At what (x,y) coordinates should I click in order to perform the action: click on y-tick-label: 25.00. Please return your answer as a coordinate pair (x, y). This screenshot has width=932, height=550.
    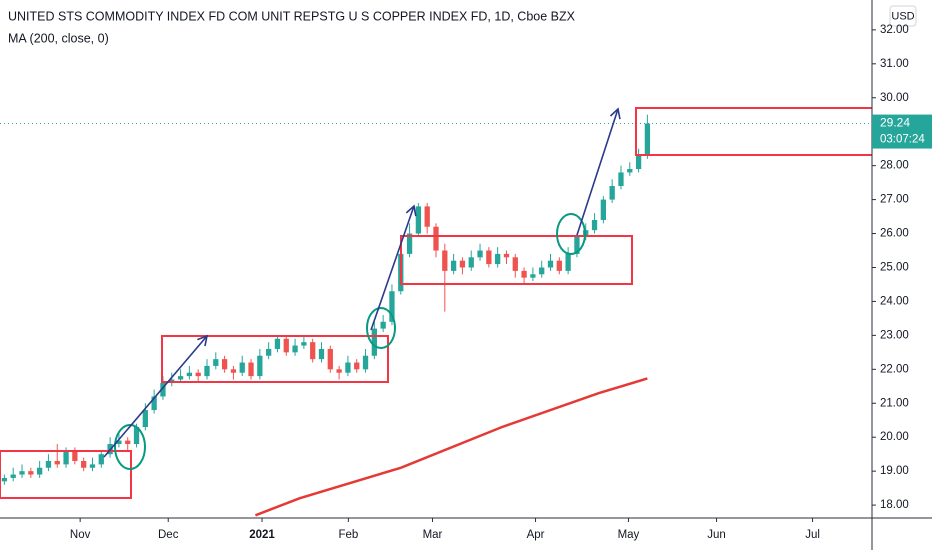
    Looking at the image, I should click on (894, 268).